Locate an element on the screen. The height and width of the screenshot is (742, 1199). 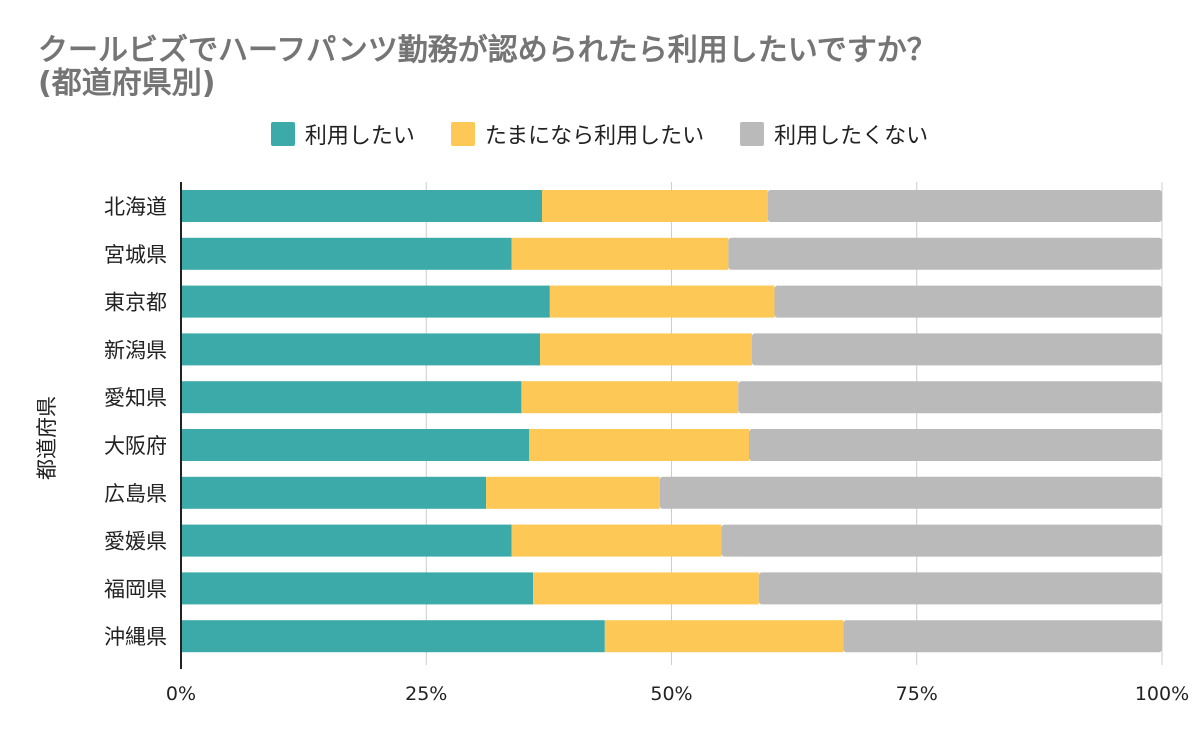
y-category-label: 宮城県 is located at coordinates (135, 255).